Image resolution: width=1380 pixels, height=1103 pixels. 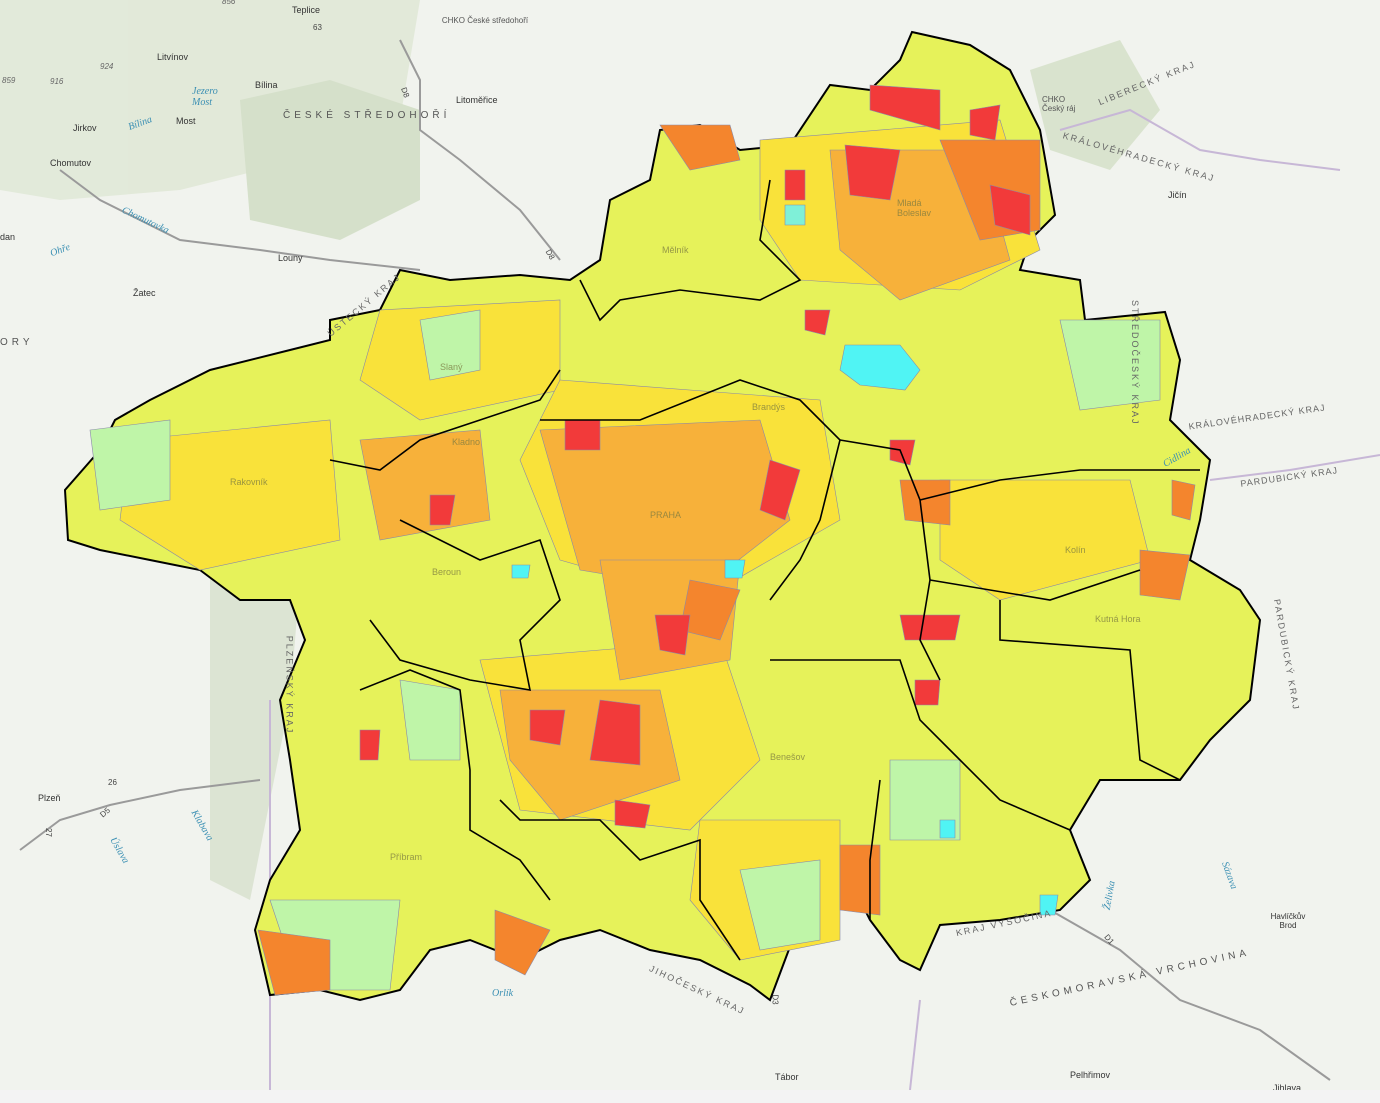 What do you see at coordinates (249, 482) in the screenshot?
I see `district-label: Rakovník` at bounding box center [249, 482].